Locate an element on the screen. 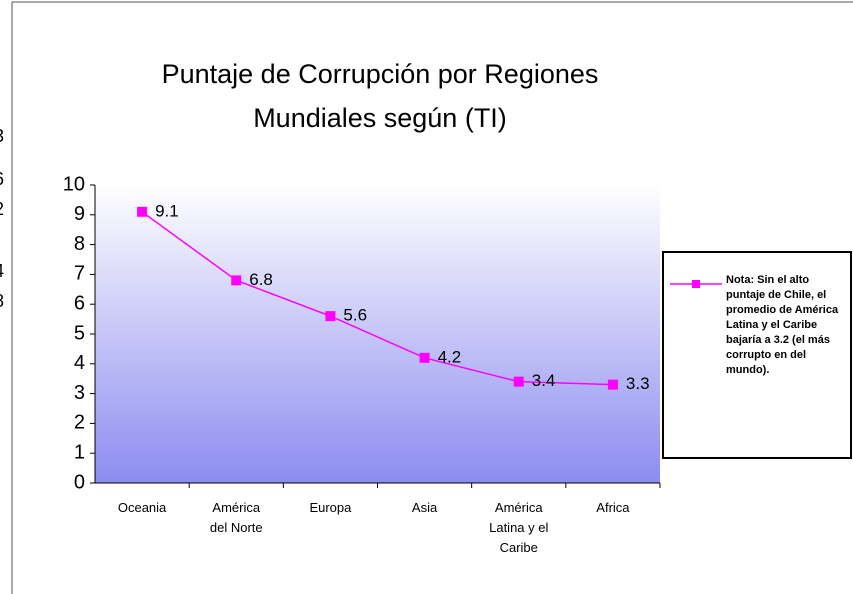 This screenshot has width=853, height=594. x-tick-label: América Latina y el Caribe is located at coordinates (519, 527).